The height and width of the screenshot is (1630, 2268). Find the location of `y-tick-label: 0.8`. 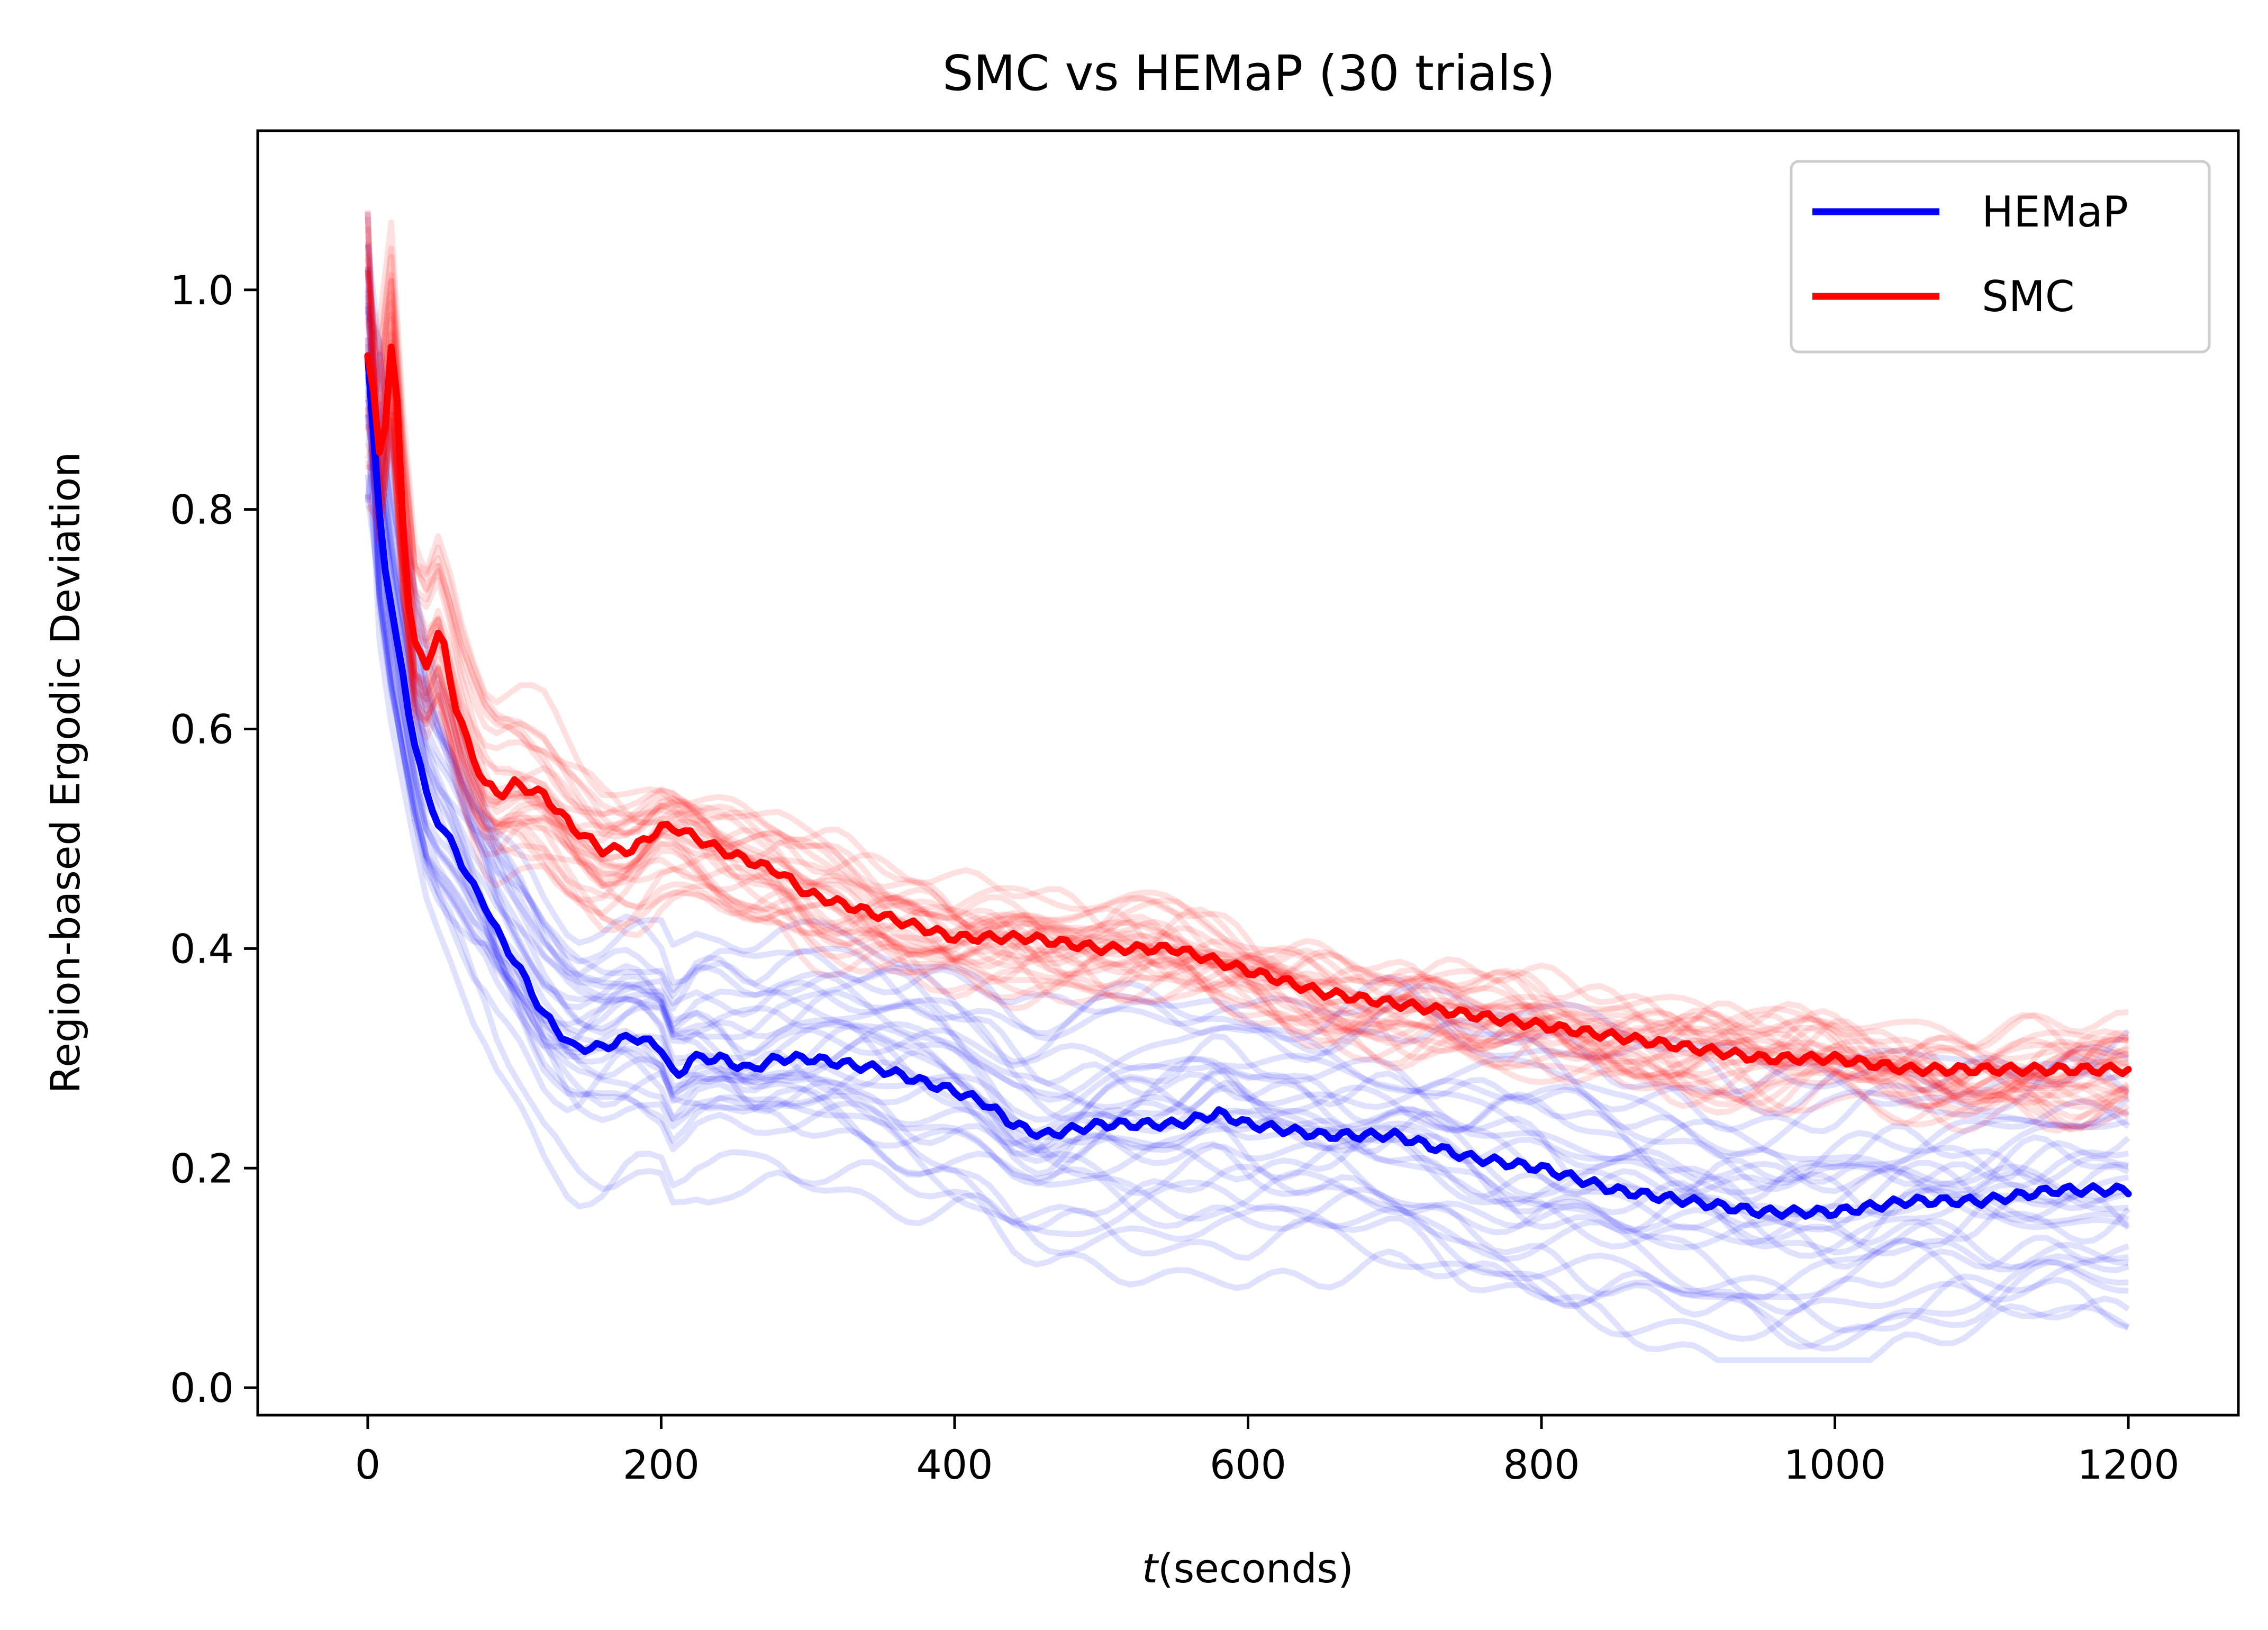

y-tick-label: 0.8 is located at coordinates (202, 510).